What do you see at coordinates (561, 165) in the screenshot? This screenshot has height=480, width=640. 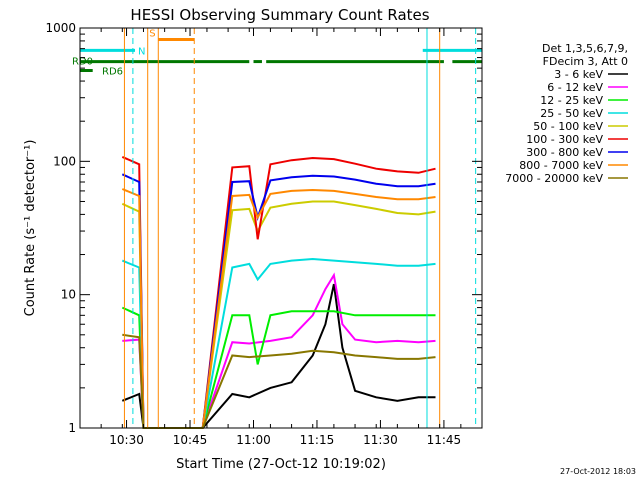 I see `legend-entry-label: 800 - 7000 keV` at bounding box center [561, 165].